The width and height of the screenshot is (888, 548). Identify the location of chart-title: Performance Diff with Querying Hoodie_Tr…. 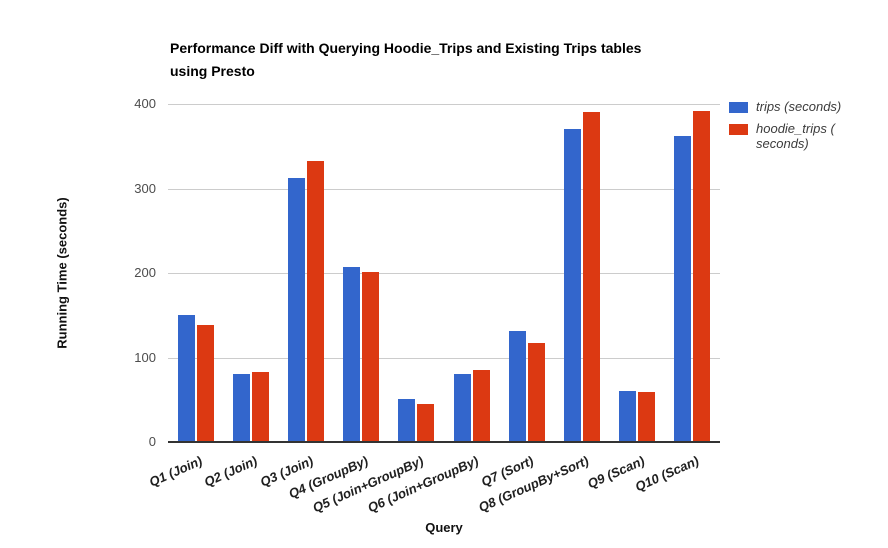
(470, 60).